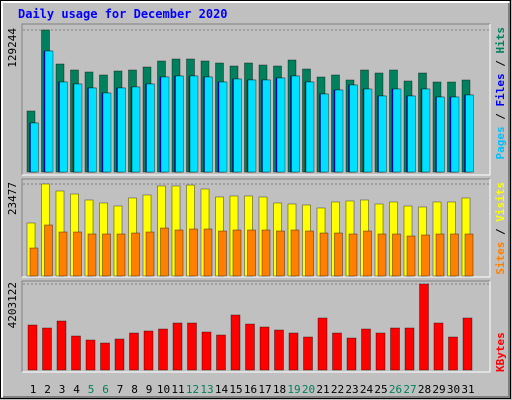  What do you see at coordinates (105, 389) in the screenshot?
I see `x-tick-label: 6` at bounding box center [105, 389].